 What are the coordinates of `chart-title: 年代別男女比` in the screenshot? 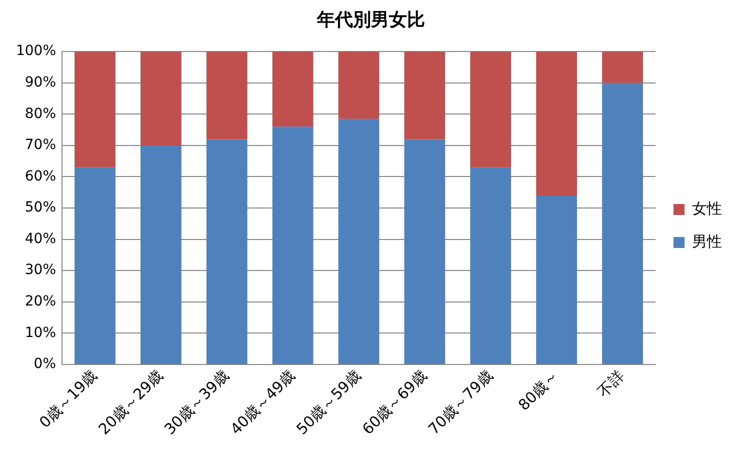 It's located at (370, 19).